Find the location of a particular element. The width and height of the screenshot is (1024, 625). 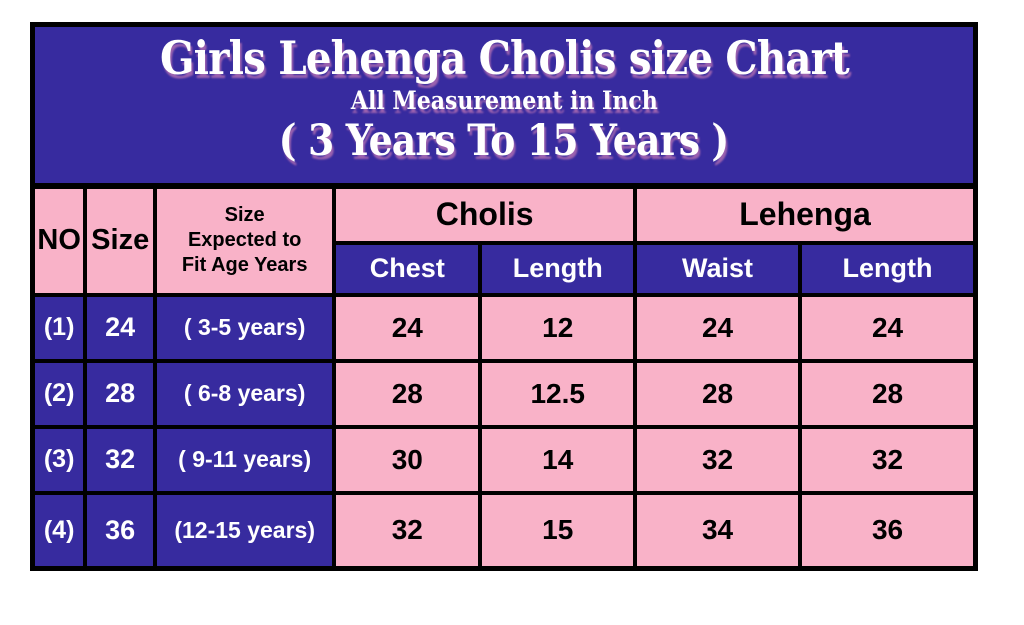

cell-size: 36 is located at coordinates (120, 530).